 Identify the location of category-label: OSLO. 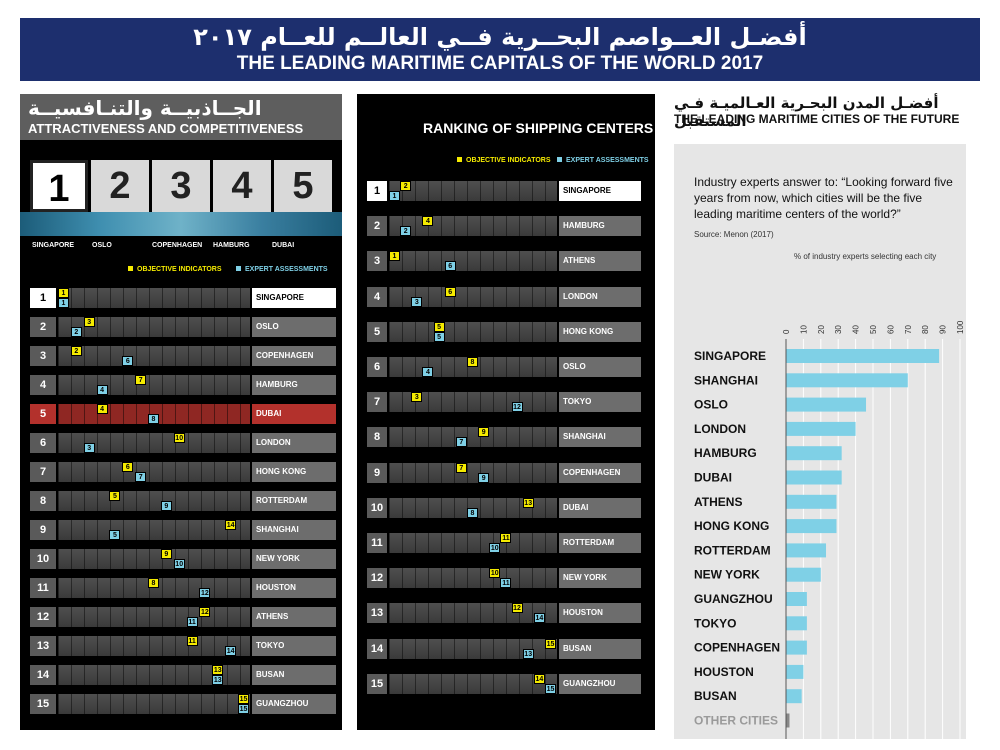
(711, 405).